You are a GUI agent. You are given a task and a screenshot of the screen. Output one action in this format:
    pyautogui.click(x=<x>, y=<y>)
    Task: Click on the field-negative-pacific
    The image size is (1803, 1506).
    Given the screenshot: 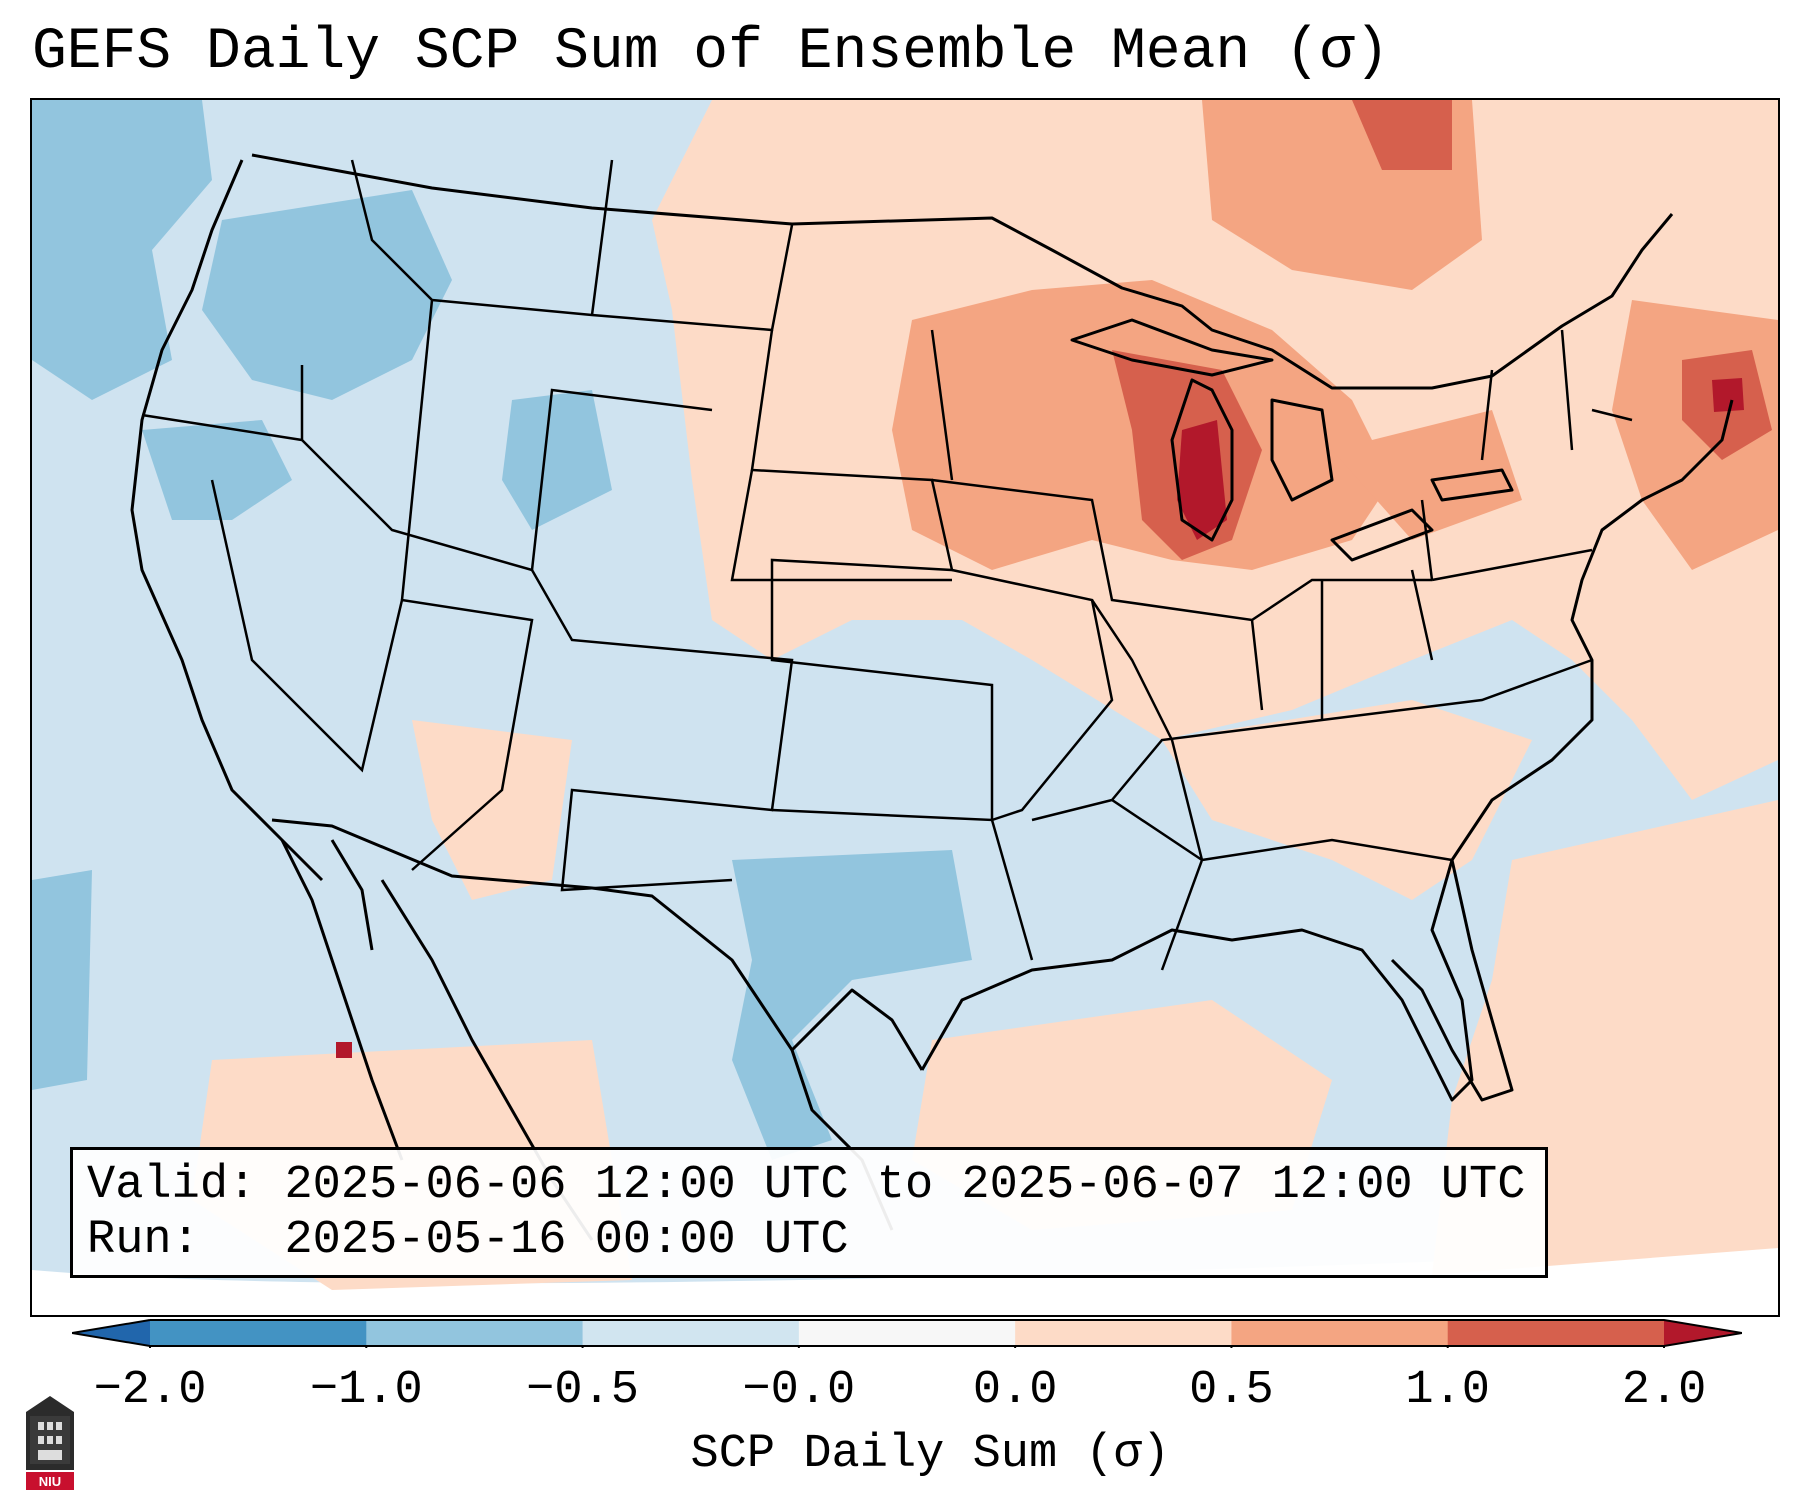 What is the action you would take?
    pyautogui.click(x=122, y=250)
    